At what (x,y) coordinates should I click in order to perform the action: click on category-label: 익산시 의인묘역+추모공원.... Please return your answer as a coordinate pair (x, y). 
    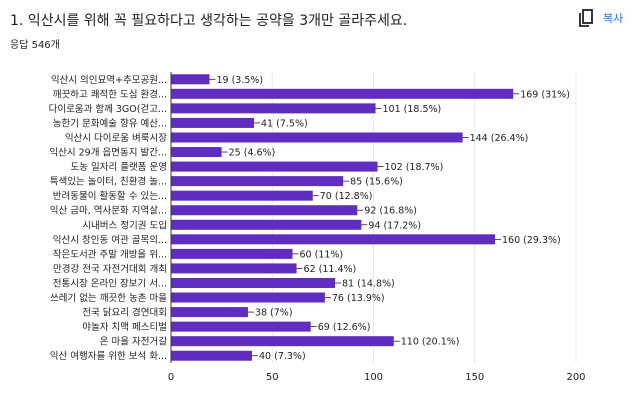
    Looking at the image, I should click on (109, 80).